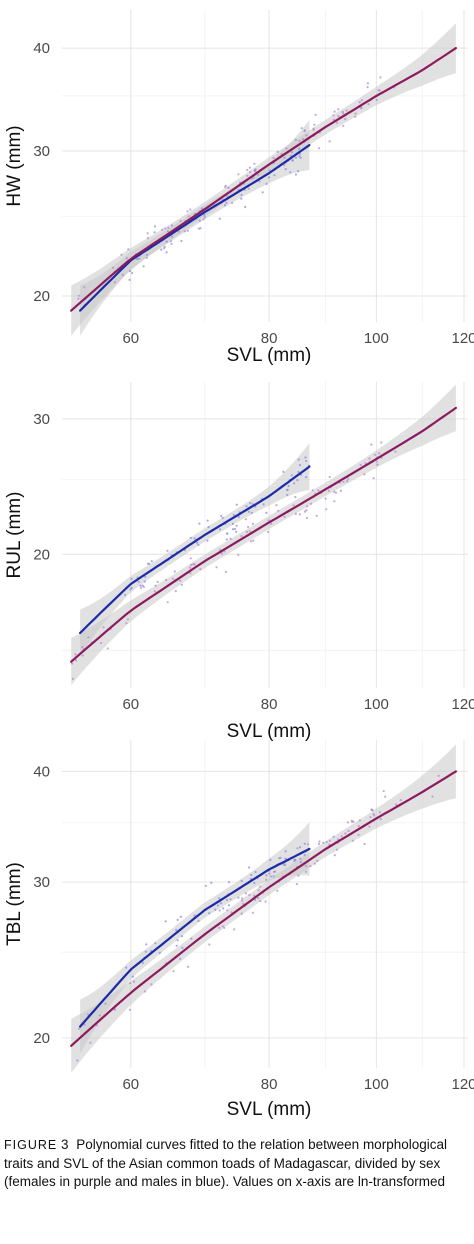  What do you see at coordinates (41, 771) in the screenshot?
I see `y-tick-label: 40` at bounding box center [41, 771].